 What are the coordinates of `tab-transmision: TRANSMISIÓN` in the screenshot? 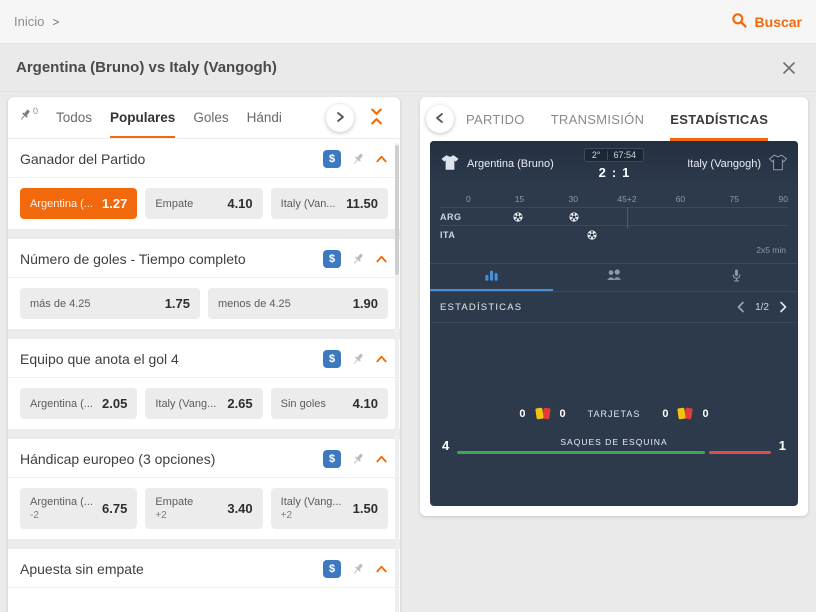 It's located at (597, 119).